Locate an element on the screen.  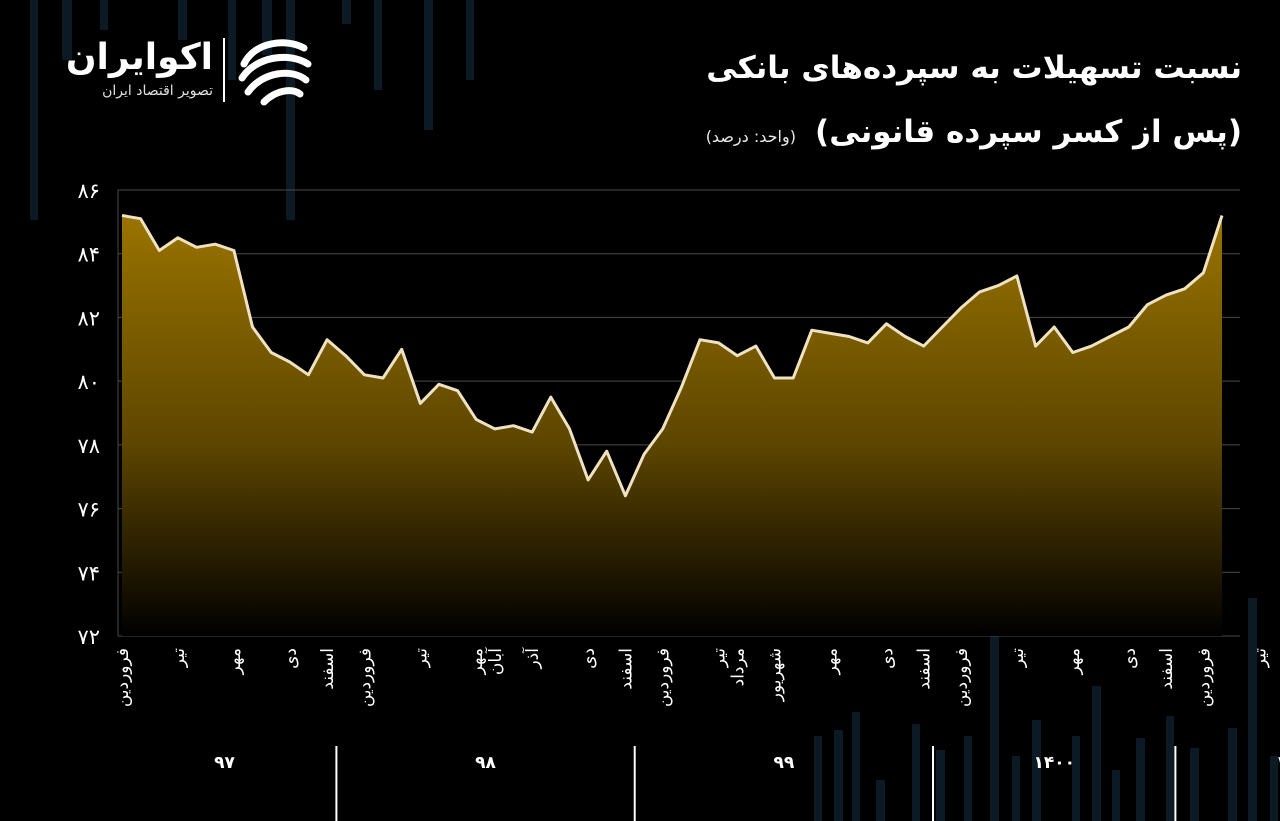
y-tick-label: ۷۸ is located at coordinates (88, 446).